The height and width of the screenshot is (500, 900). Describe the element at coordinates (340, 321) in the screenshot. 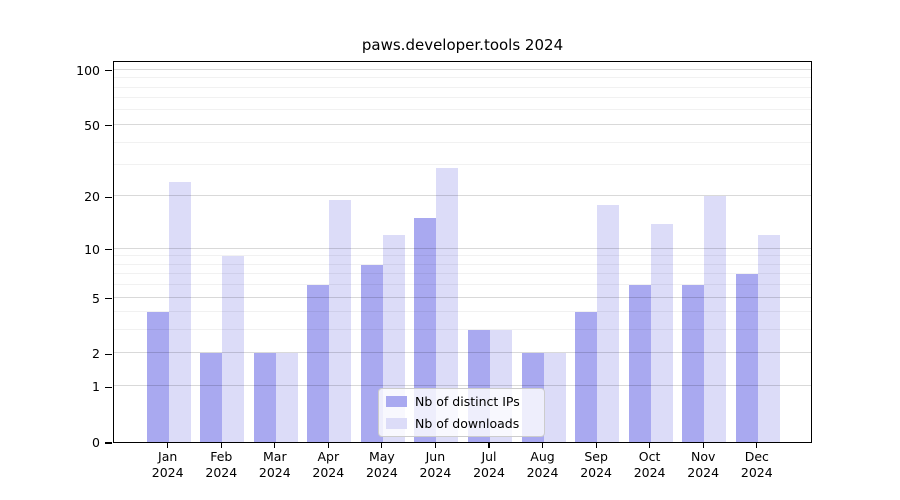

I see `bar-downloads-apr` at that location.